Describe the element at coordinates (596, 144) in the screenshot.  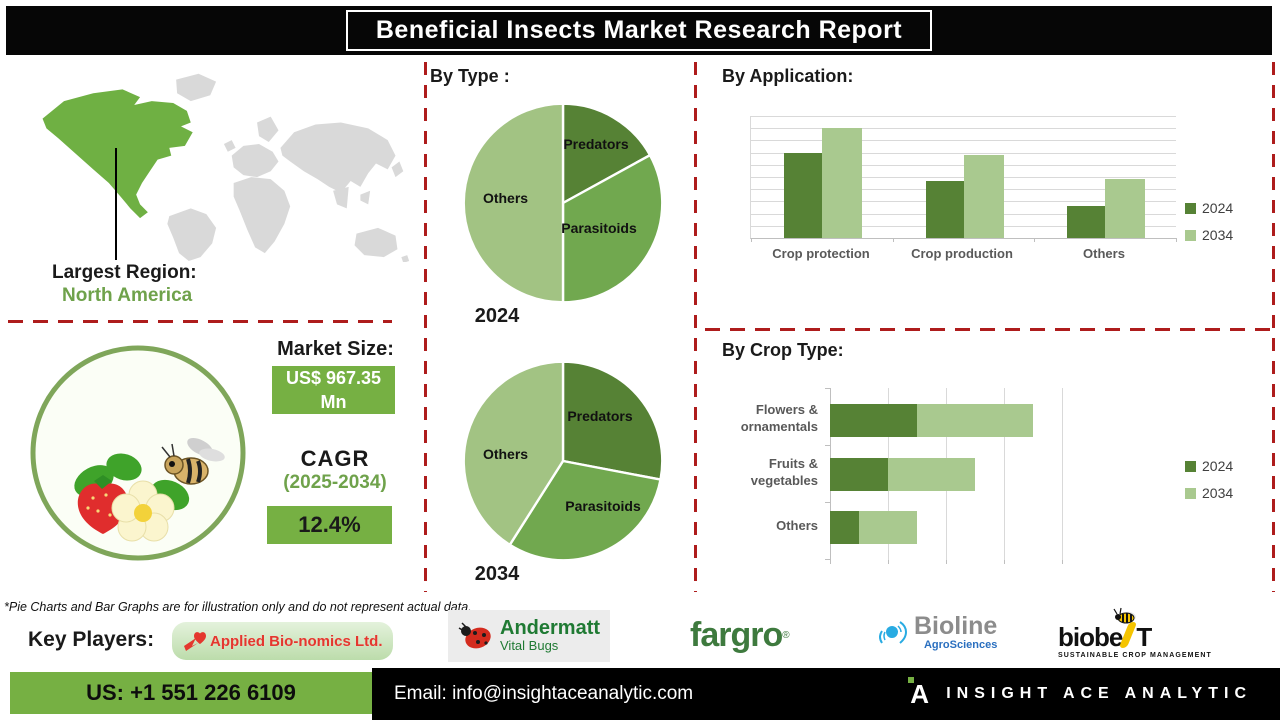
I see `pie-2024-label-predators: Predators` at that location.